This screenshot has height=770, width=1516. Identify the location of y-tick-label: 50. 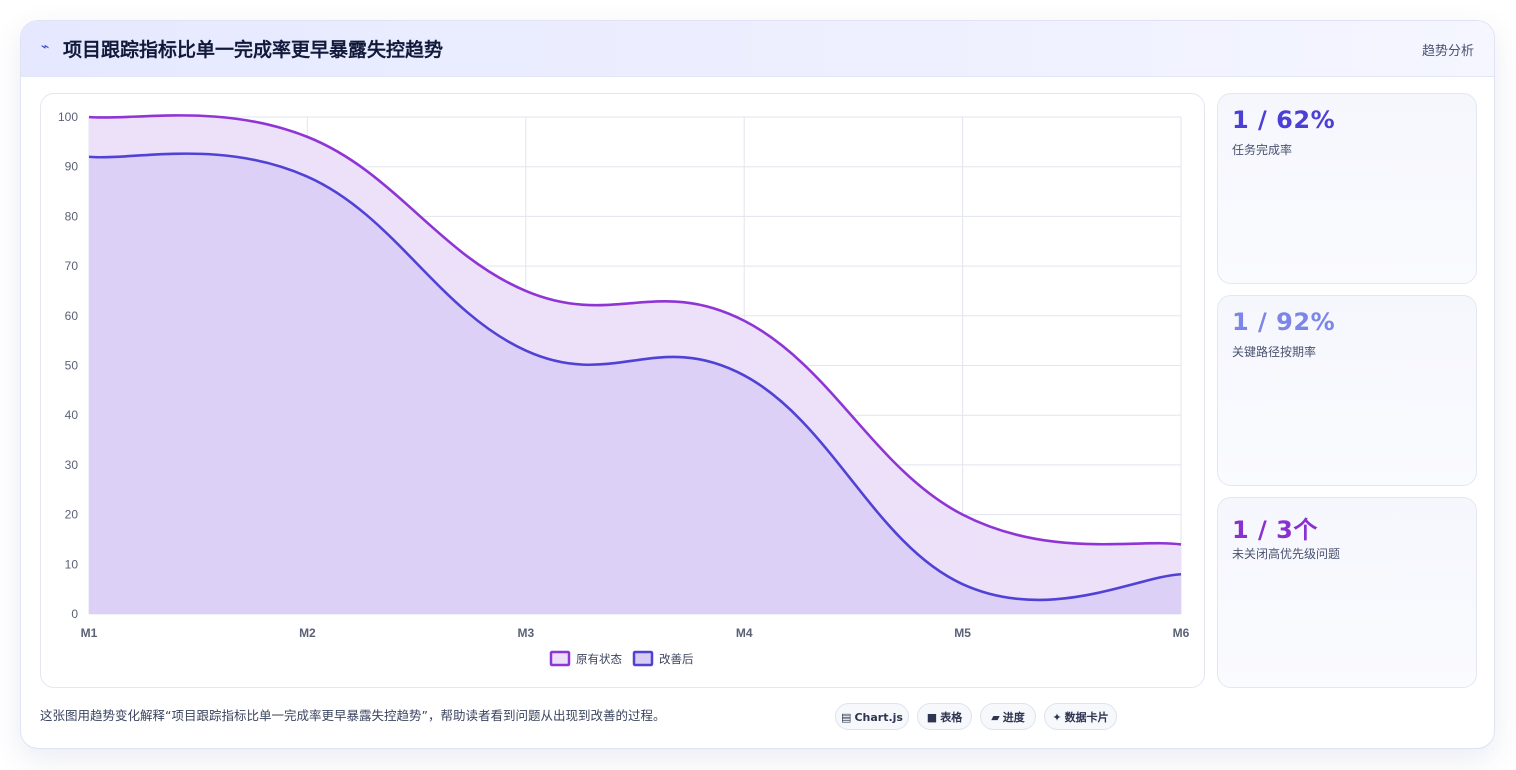
(72, 366).